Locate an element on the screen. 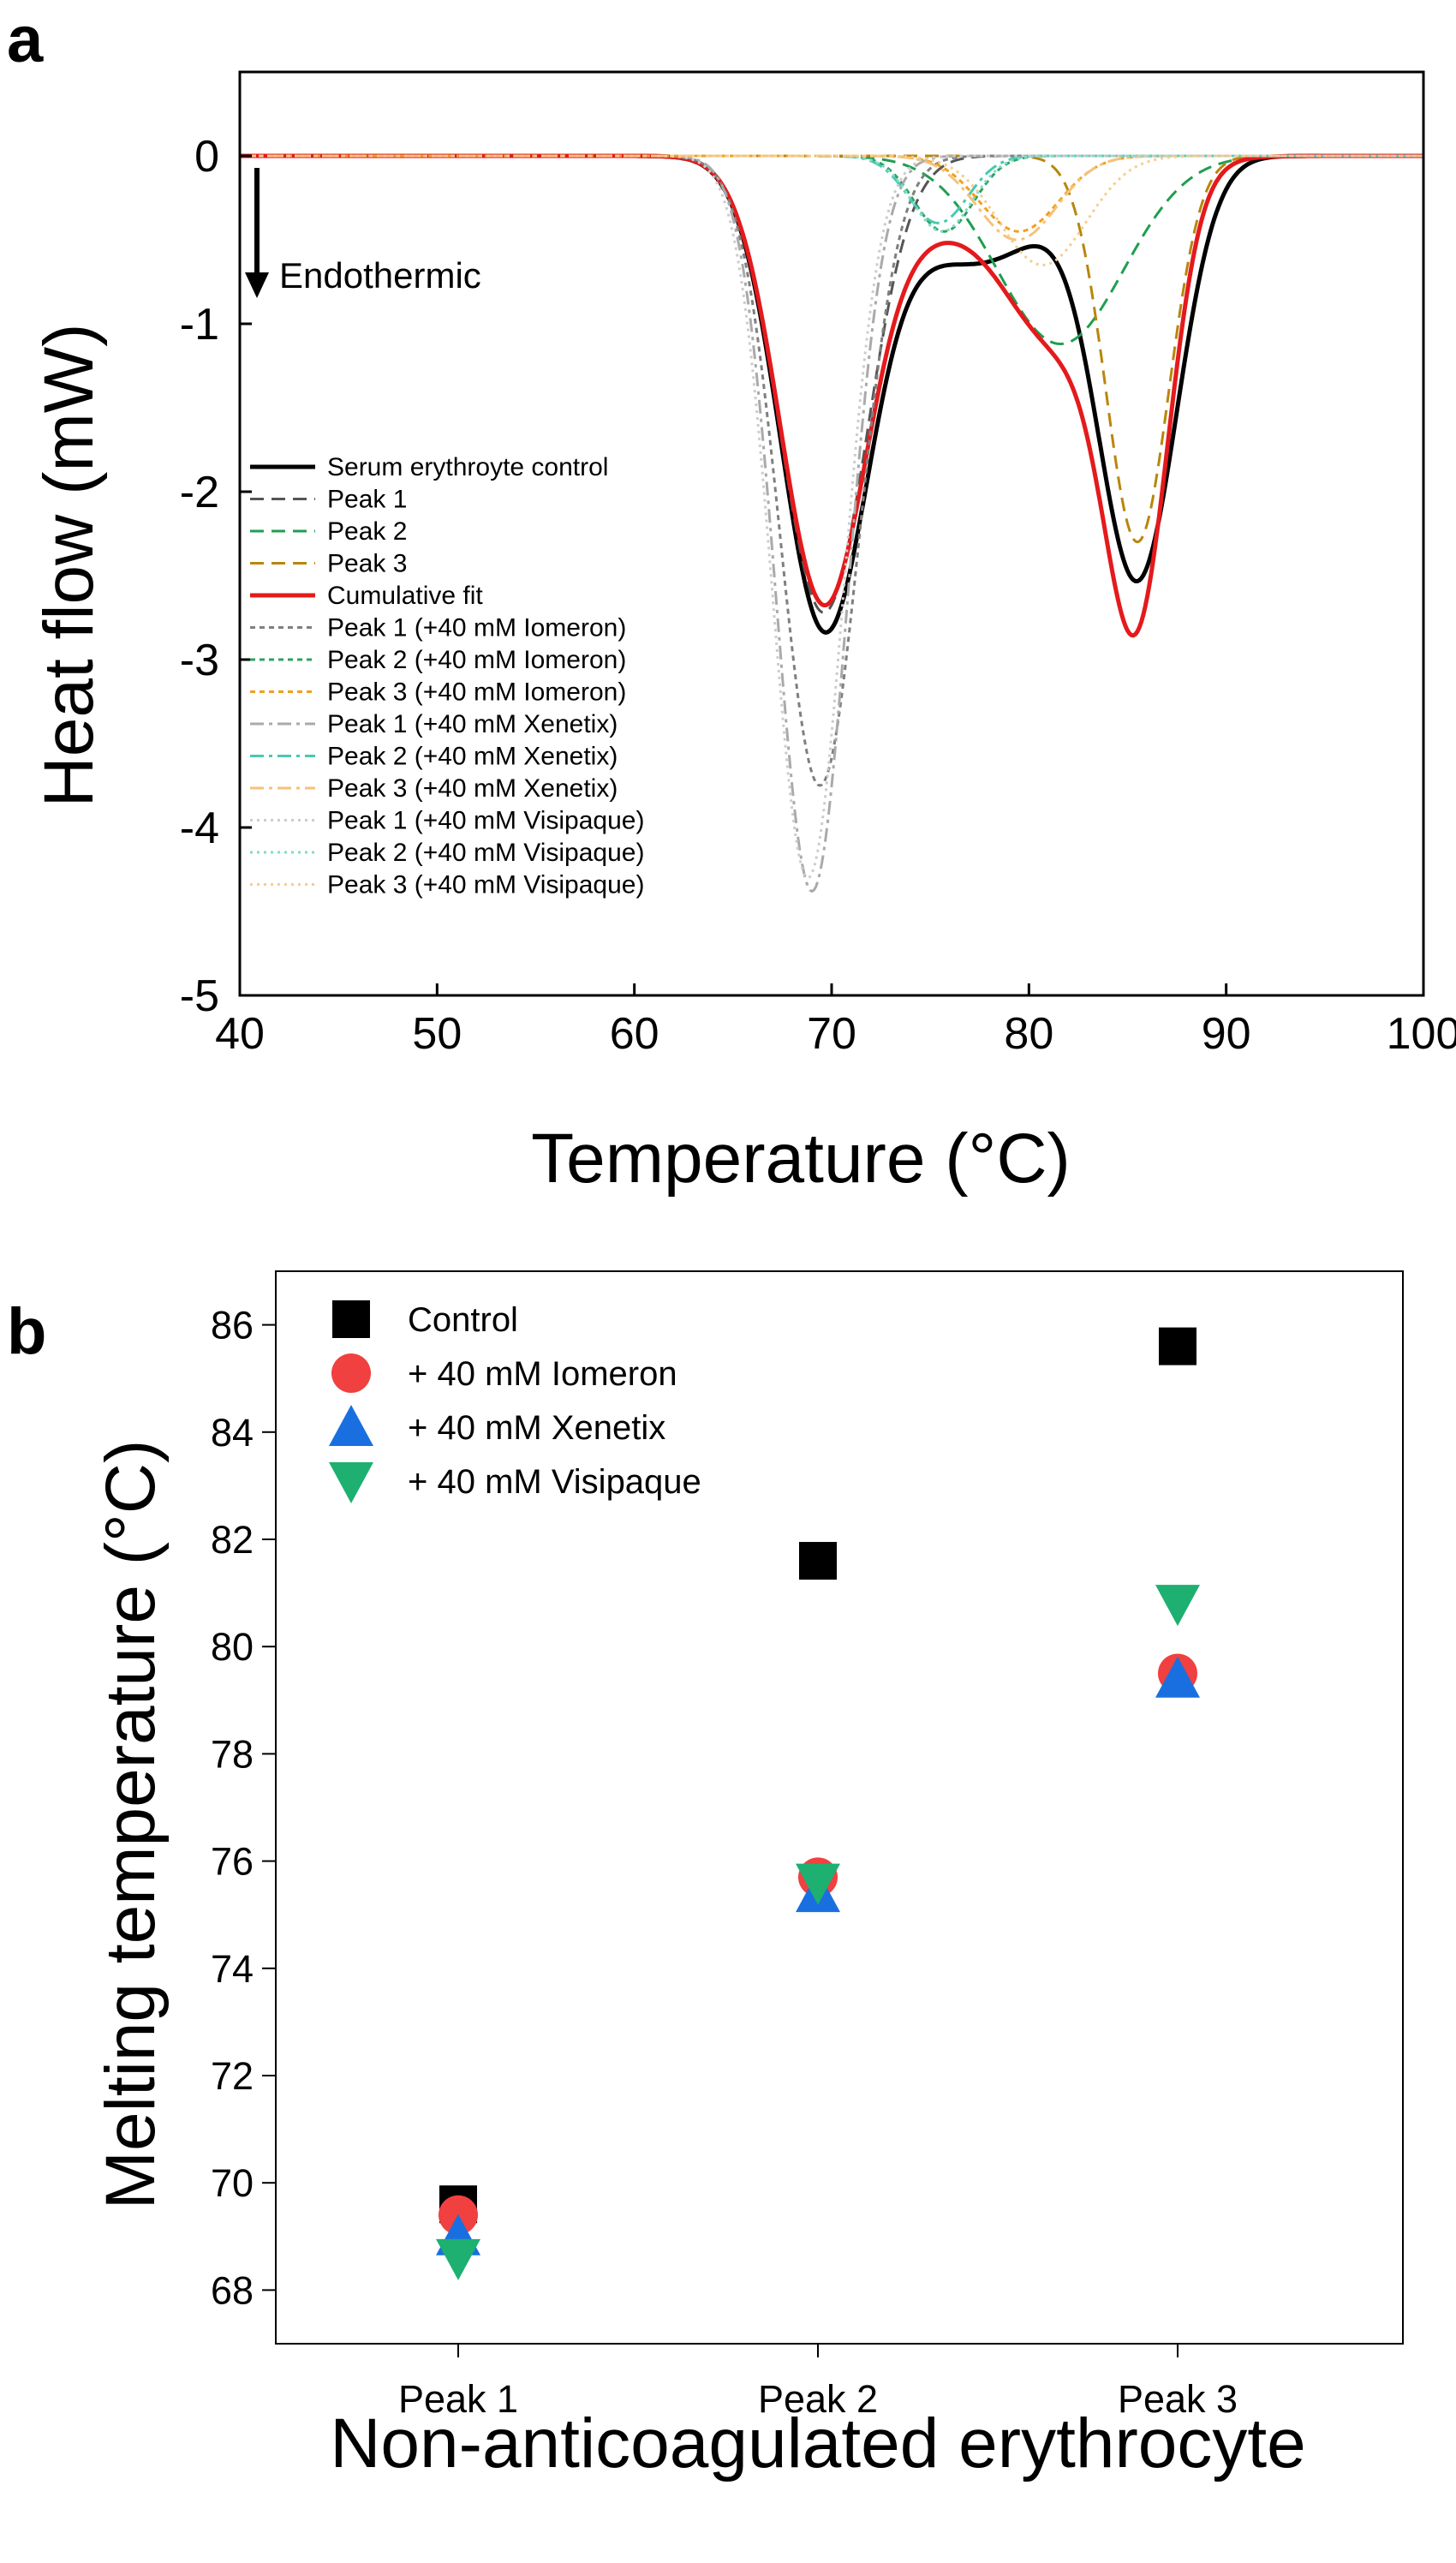 The image size is (1456, 2563). legend-label: Peak 2 (+40 mM Visipaque) is located at coordinates (486, 853).